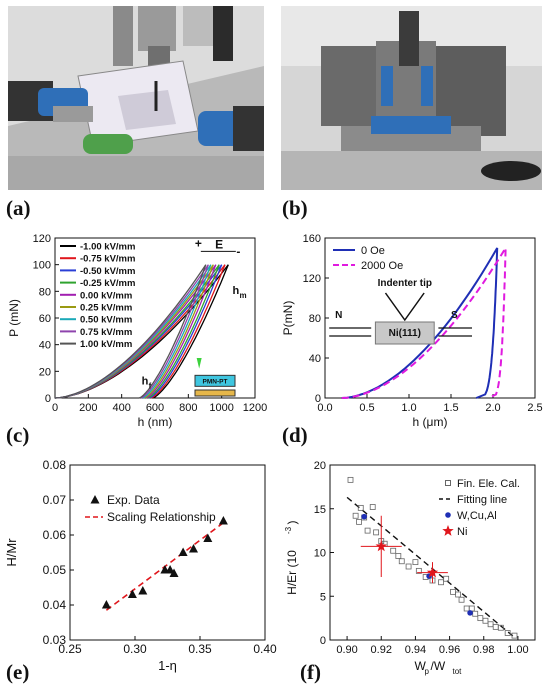 This screenshot has width=550, height=691. Describe the element at coordinates (477, 516) in the screenshot. I see `legend-entry: W,Cu,Al` at that location.